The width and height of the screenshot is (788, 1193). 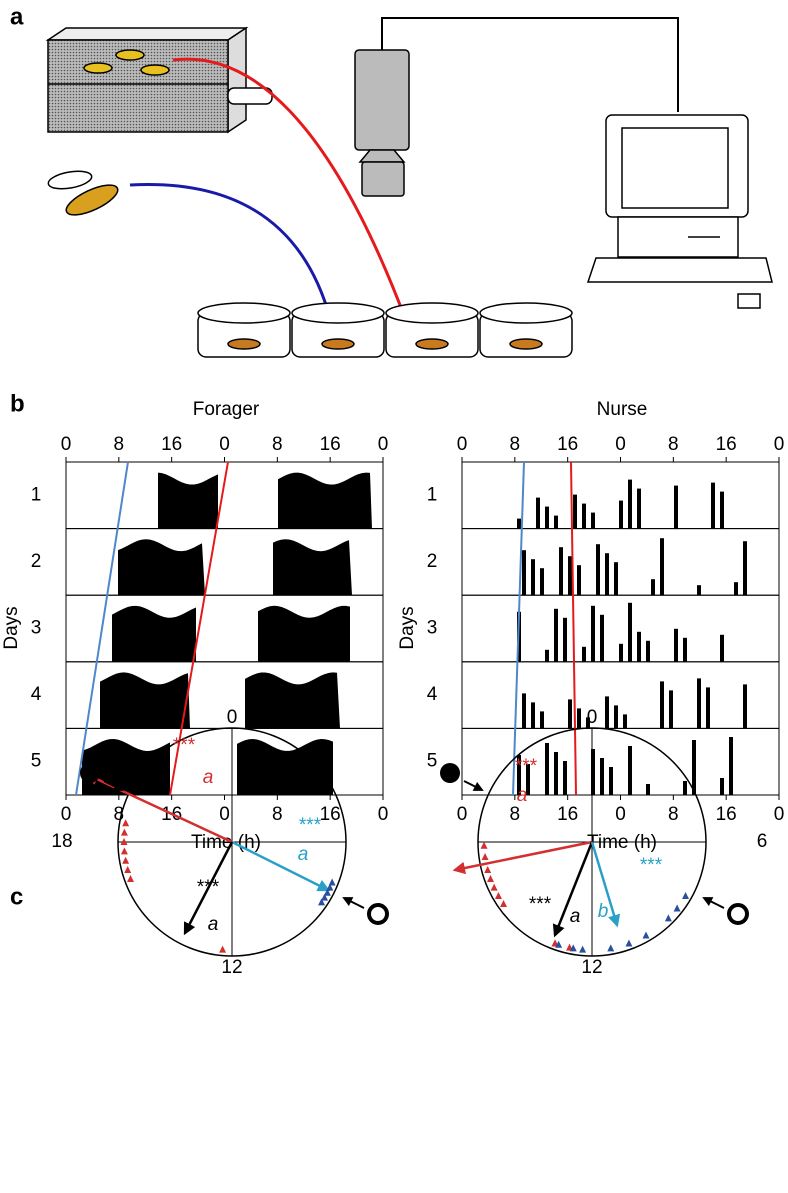 I want to click on day-label: 2, so click(x=36, y=561).